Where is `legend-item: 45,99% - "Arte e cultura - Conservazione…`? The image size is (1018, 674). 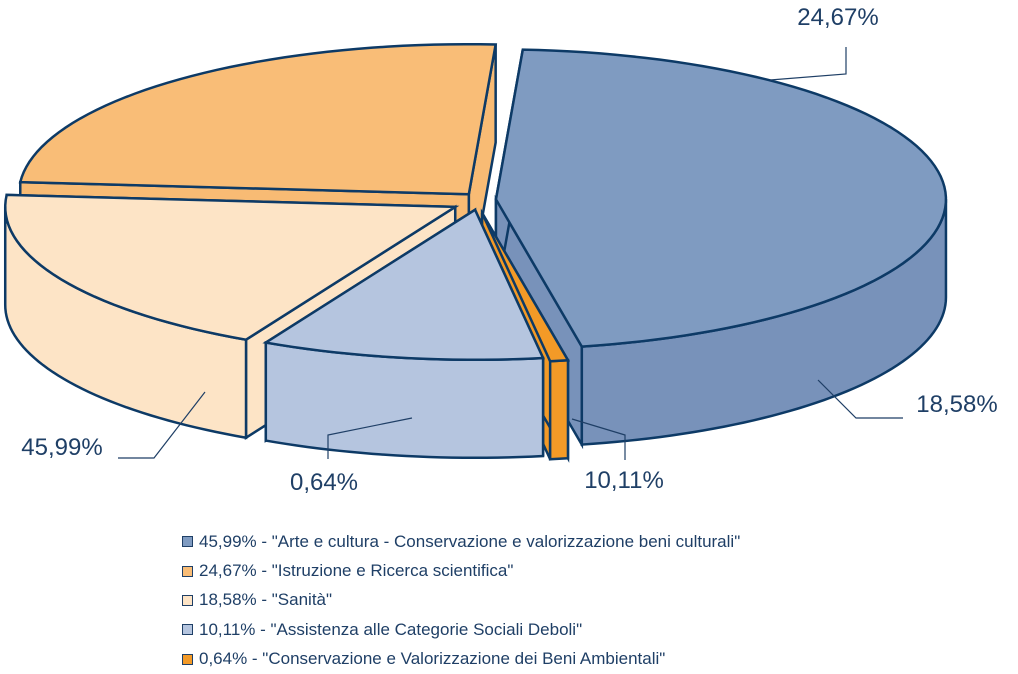
legend-item: 45,99% - "Arte e cultura - Conservazione… is located at coordinates (572, 541).